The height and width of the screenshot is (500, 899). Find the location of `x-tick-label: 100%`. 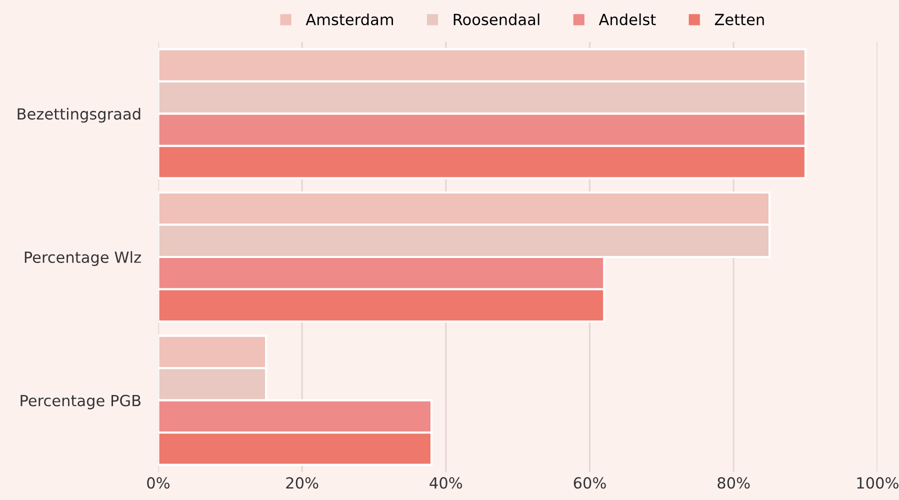

x-tick-label: 100% is located at coordinates (877, 483).